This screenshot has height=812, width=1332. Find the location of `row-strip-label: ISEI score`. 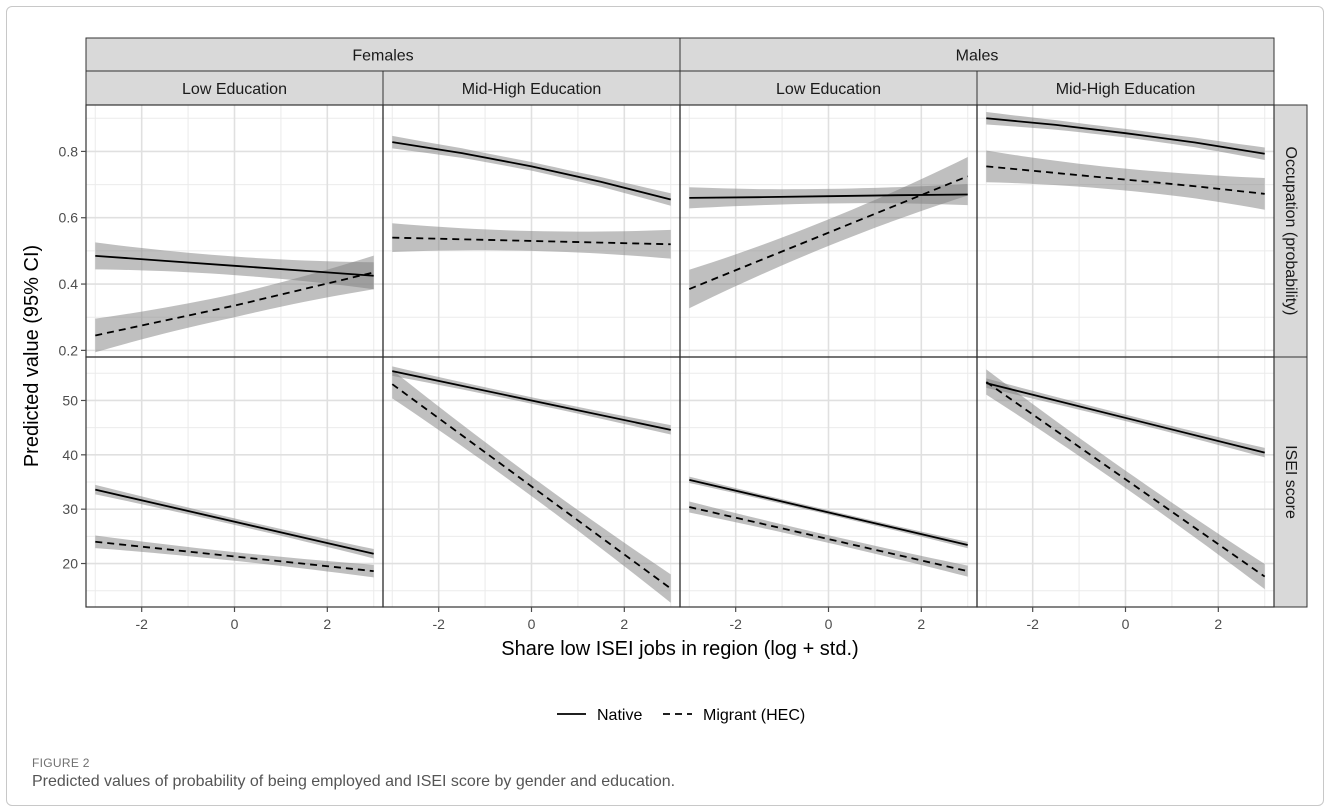

row-strip-label: ISEI score is located at coordinates (1290, 482).